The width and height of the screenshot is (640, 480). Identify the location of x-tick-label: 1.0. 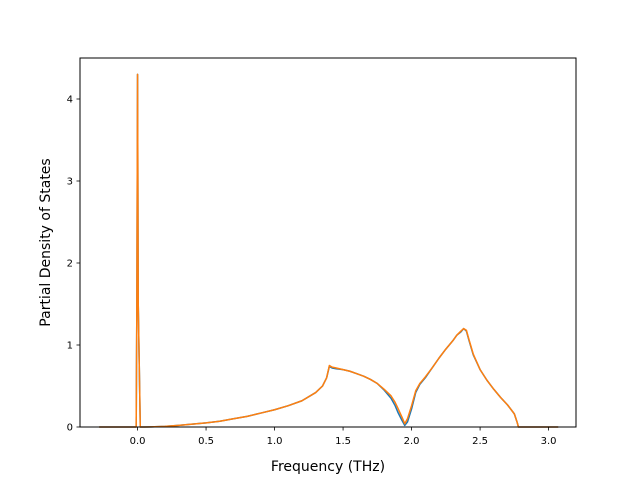
(275, 441).